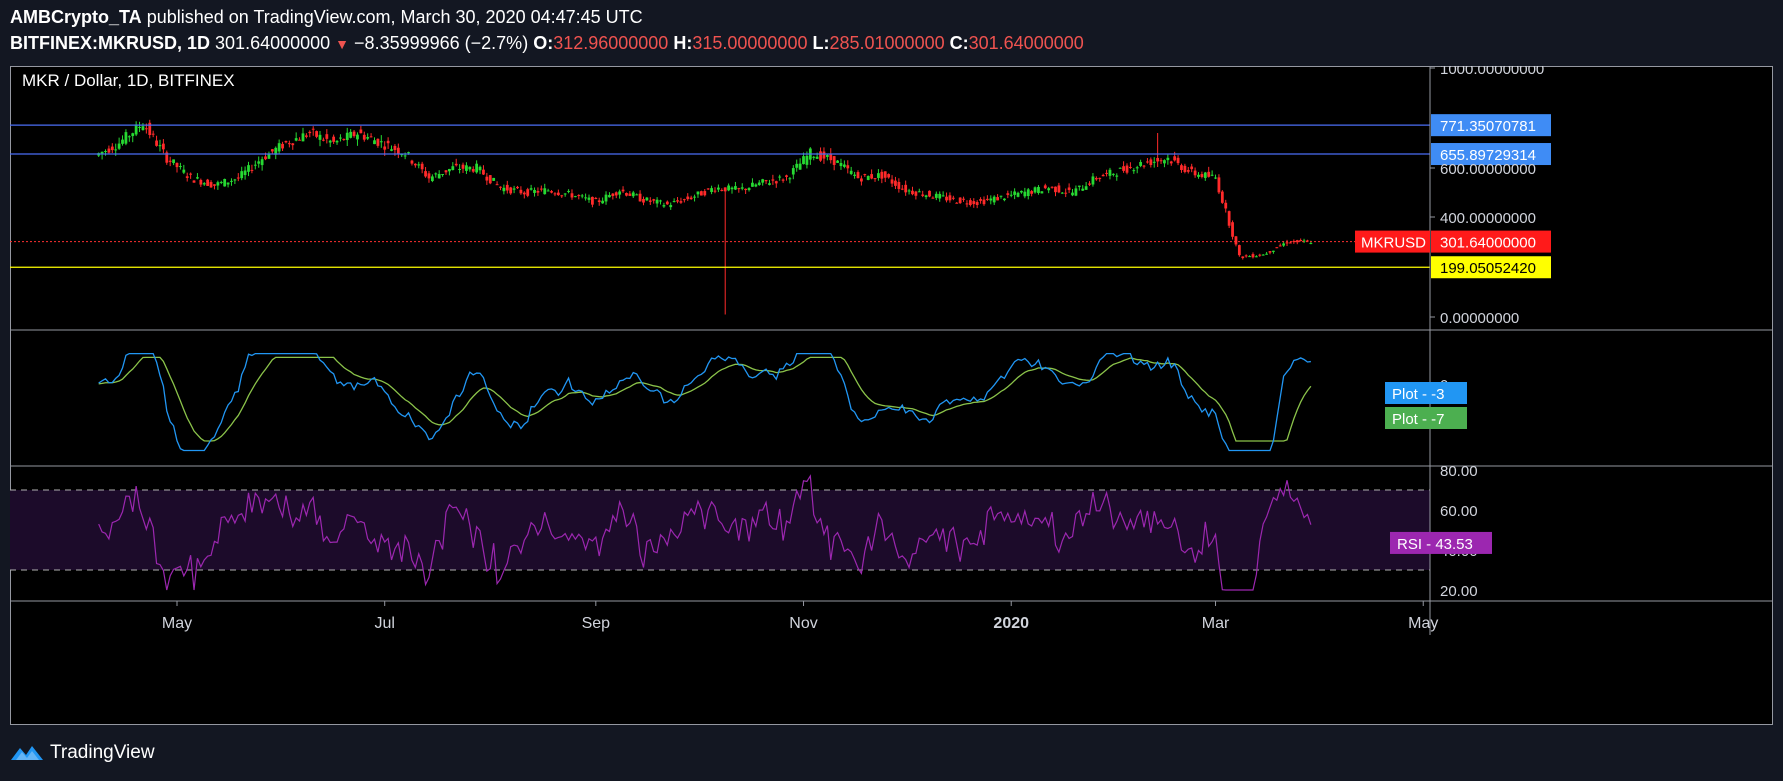 This screenshot has height=781, width=1783. Describe the element at coordinates (76, 17) in the screenshot. I see `author-name: AMBCrypto_TA` at that location.